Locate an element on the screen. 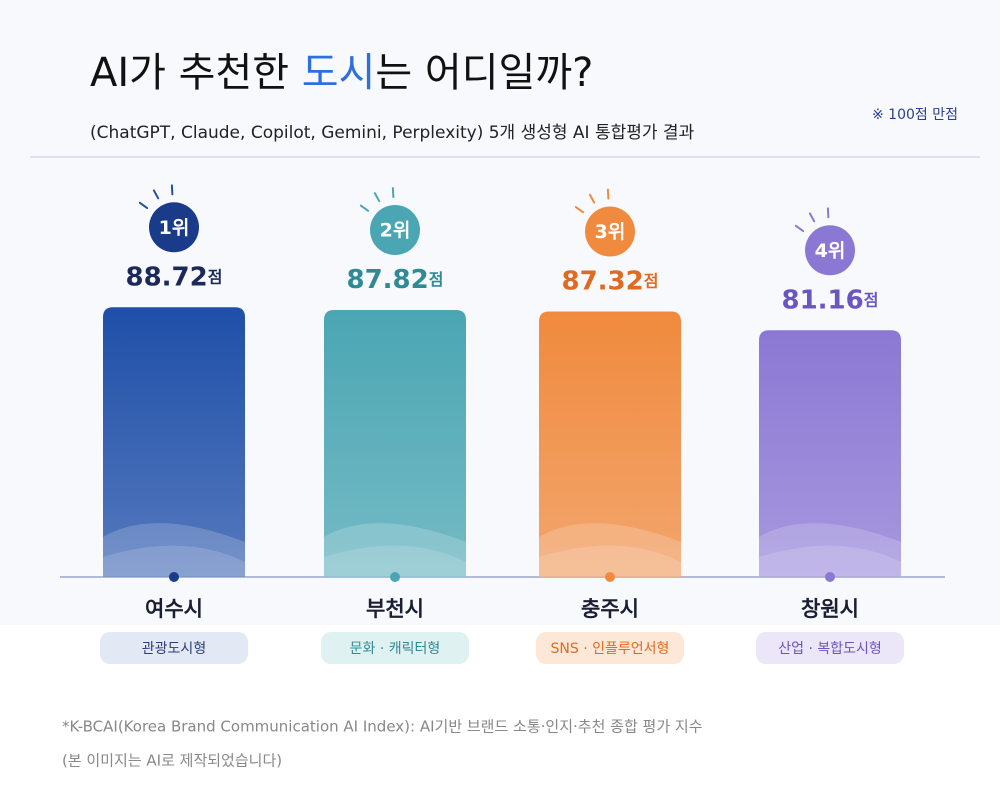 The image size is (1000, 795). note: ※ 100점 만점 is located at coordinates (915, 115).